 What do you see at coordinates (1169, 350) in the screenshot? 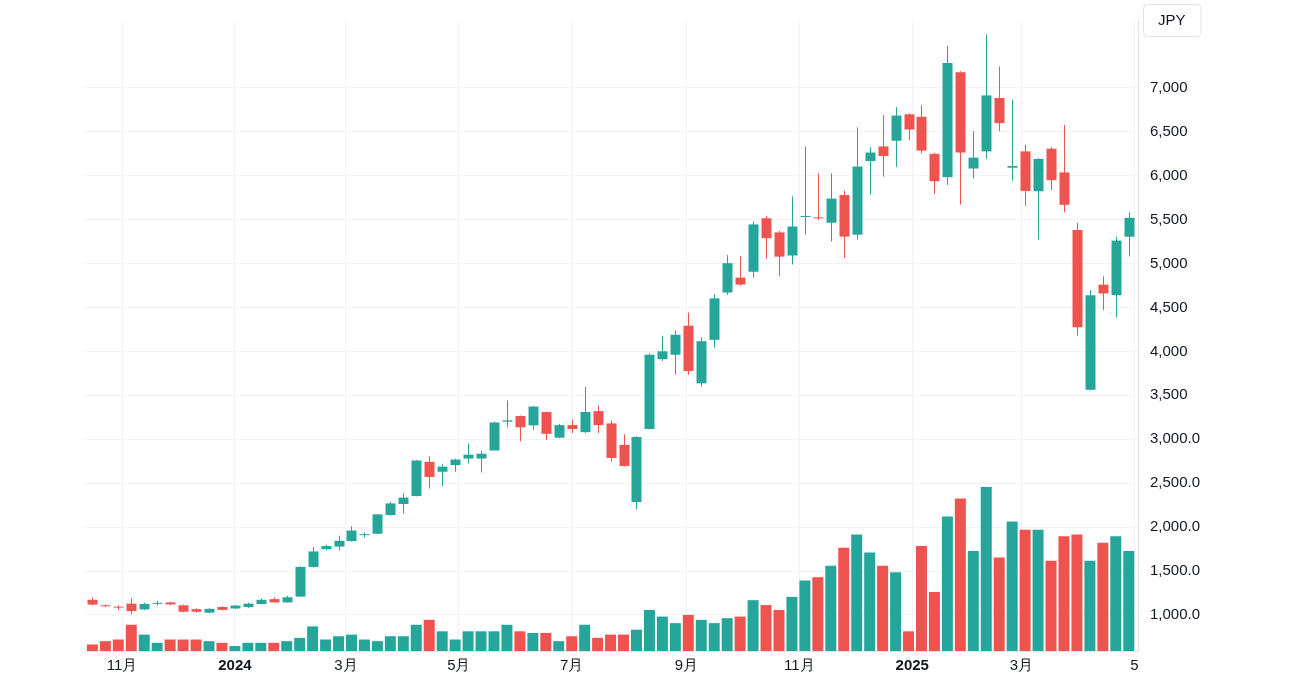
I see `y-tick-label: 4,000` at bounding box center [1169, 350].